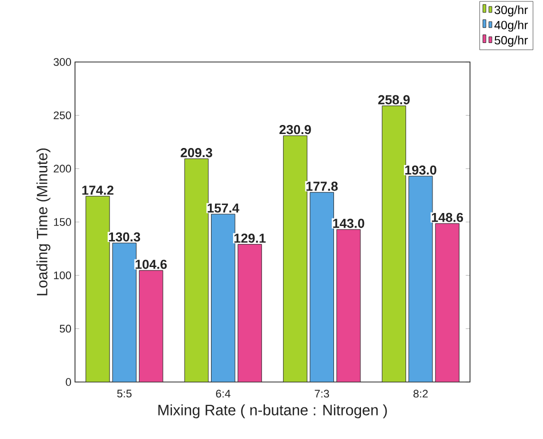  What do you see at coordinates (66, 328) in the screenshot?
I see `y-tick-label: 50` at bounding box center [66, 328].